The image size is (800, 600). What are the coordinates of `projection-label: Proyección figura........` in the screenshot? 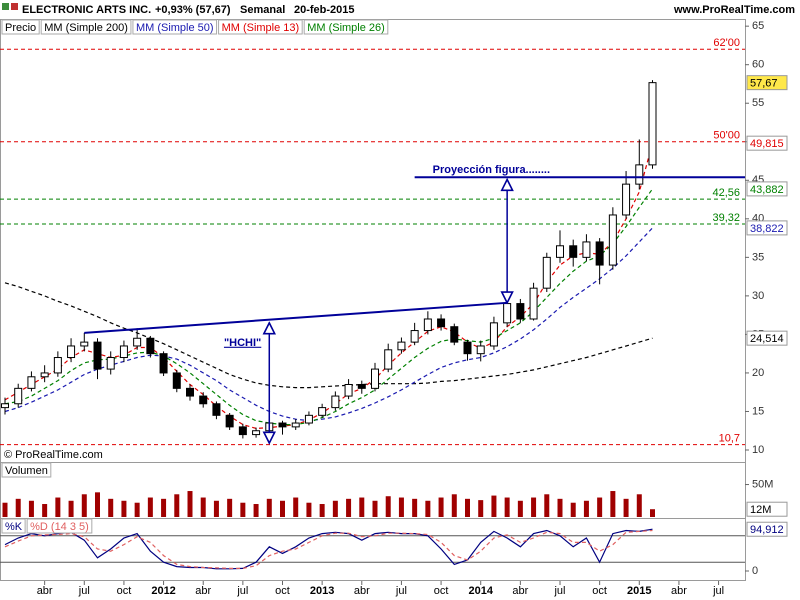 It's located at (491, 170).